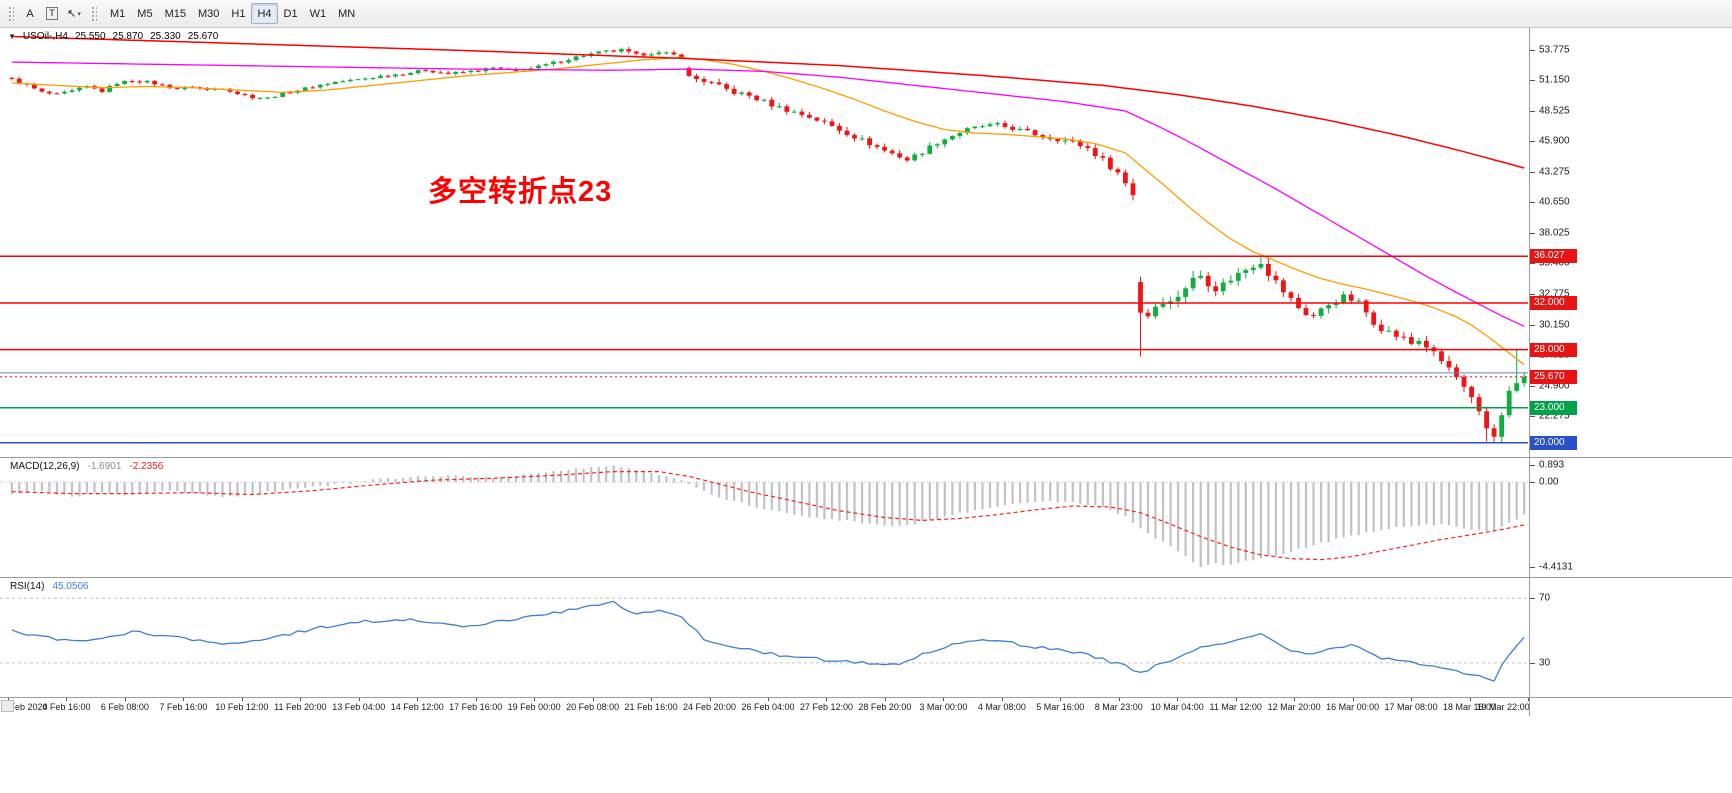 The image size is (1732, 793). What do you see at coordinates (1554, 141) in the screenshot?
I see `price-tick-label: 45.900` at bounding box center [1554, 141].